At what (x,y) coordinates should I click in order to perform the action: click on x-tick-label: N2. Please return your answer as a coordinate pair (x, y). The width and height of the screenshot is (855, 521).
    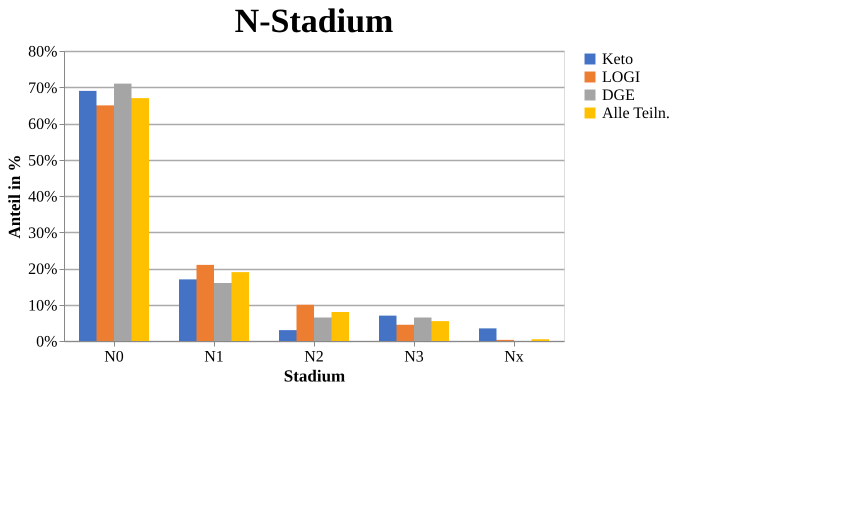
    Looking at the image, I should click on (314, 357).